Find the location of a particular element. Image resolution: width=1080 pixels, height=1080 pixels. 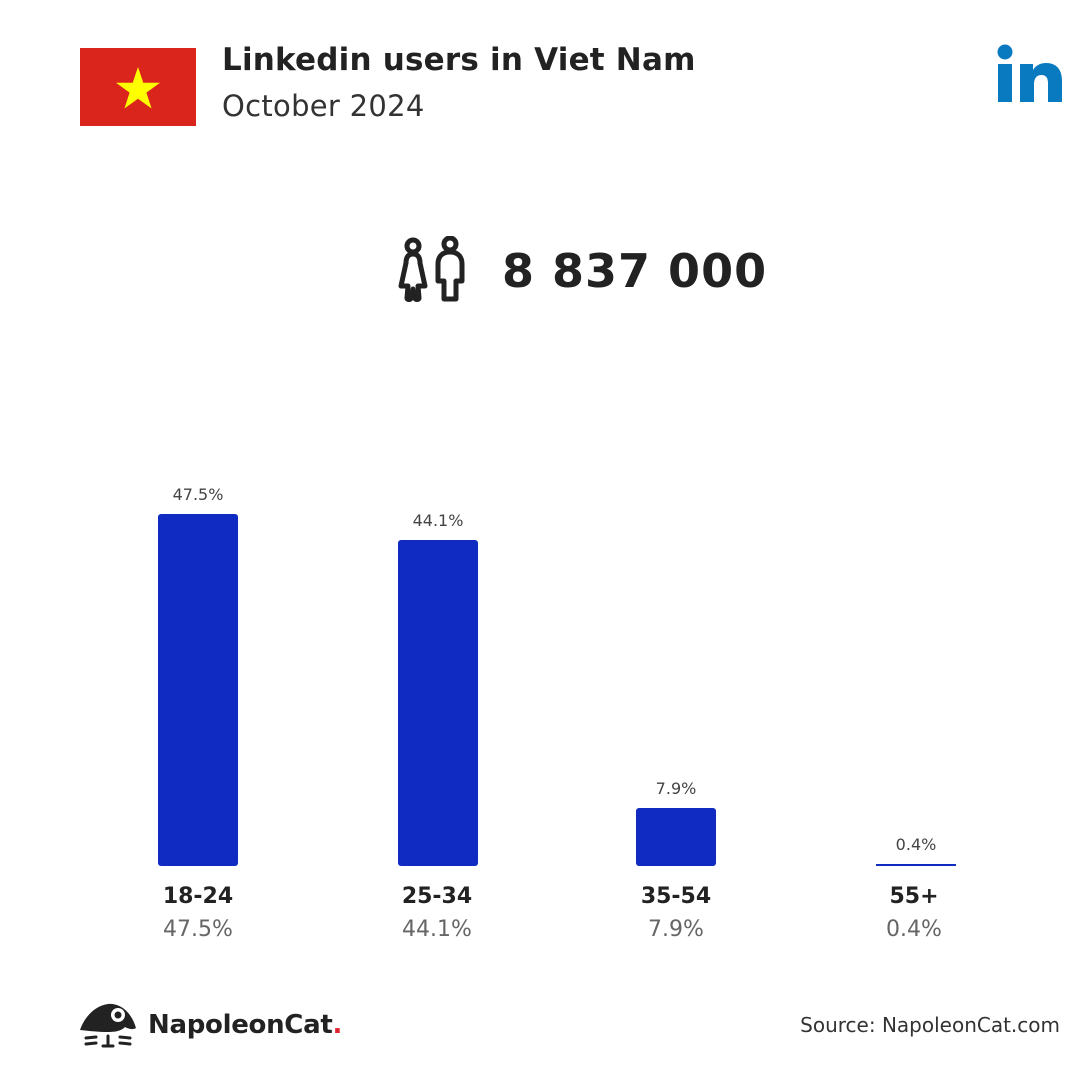

bar-group-18-24: 47.5% is located at coordinates (198, 540).